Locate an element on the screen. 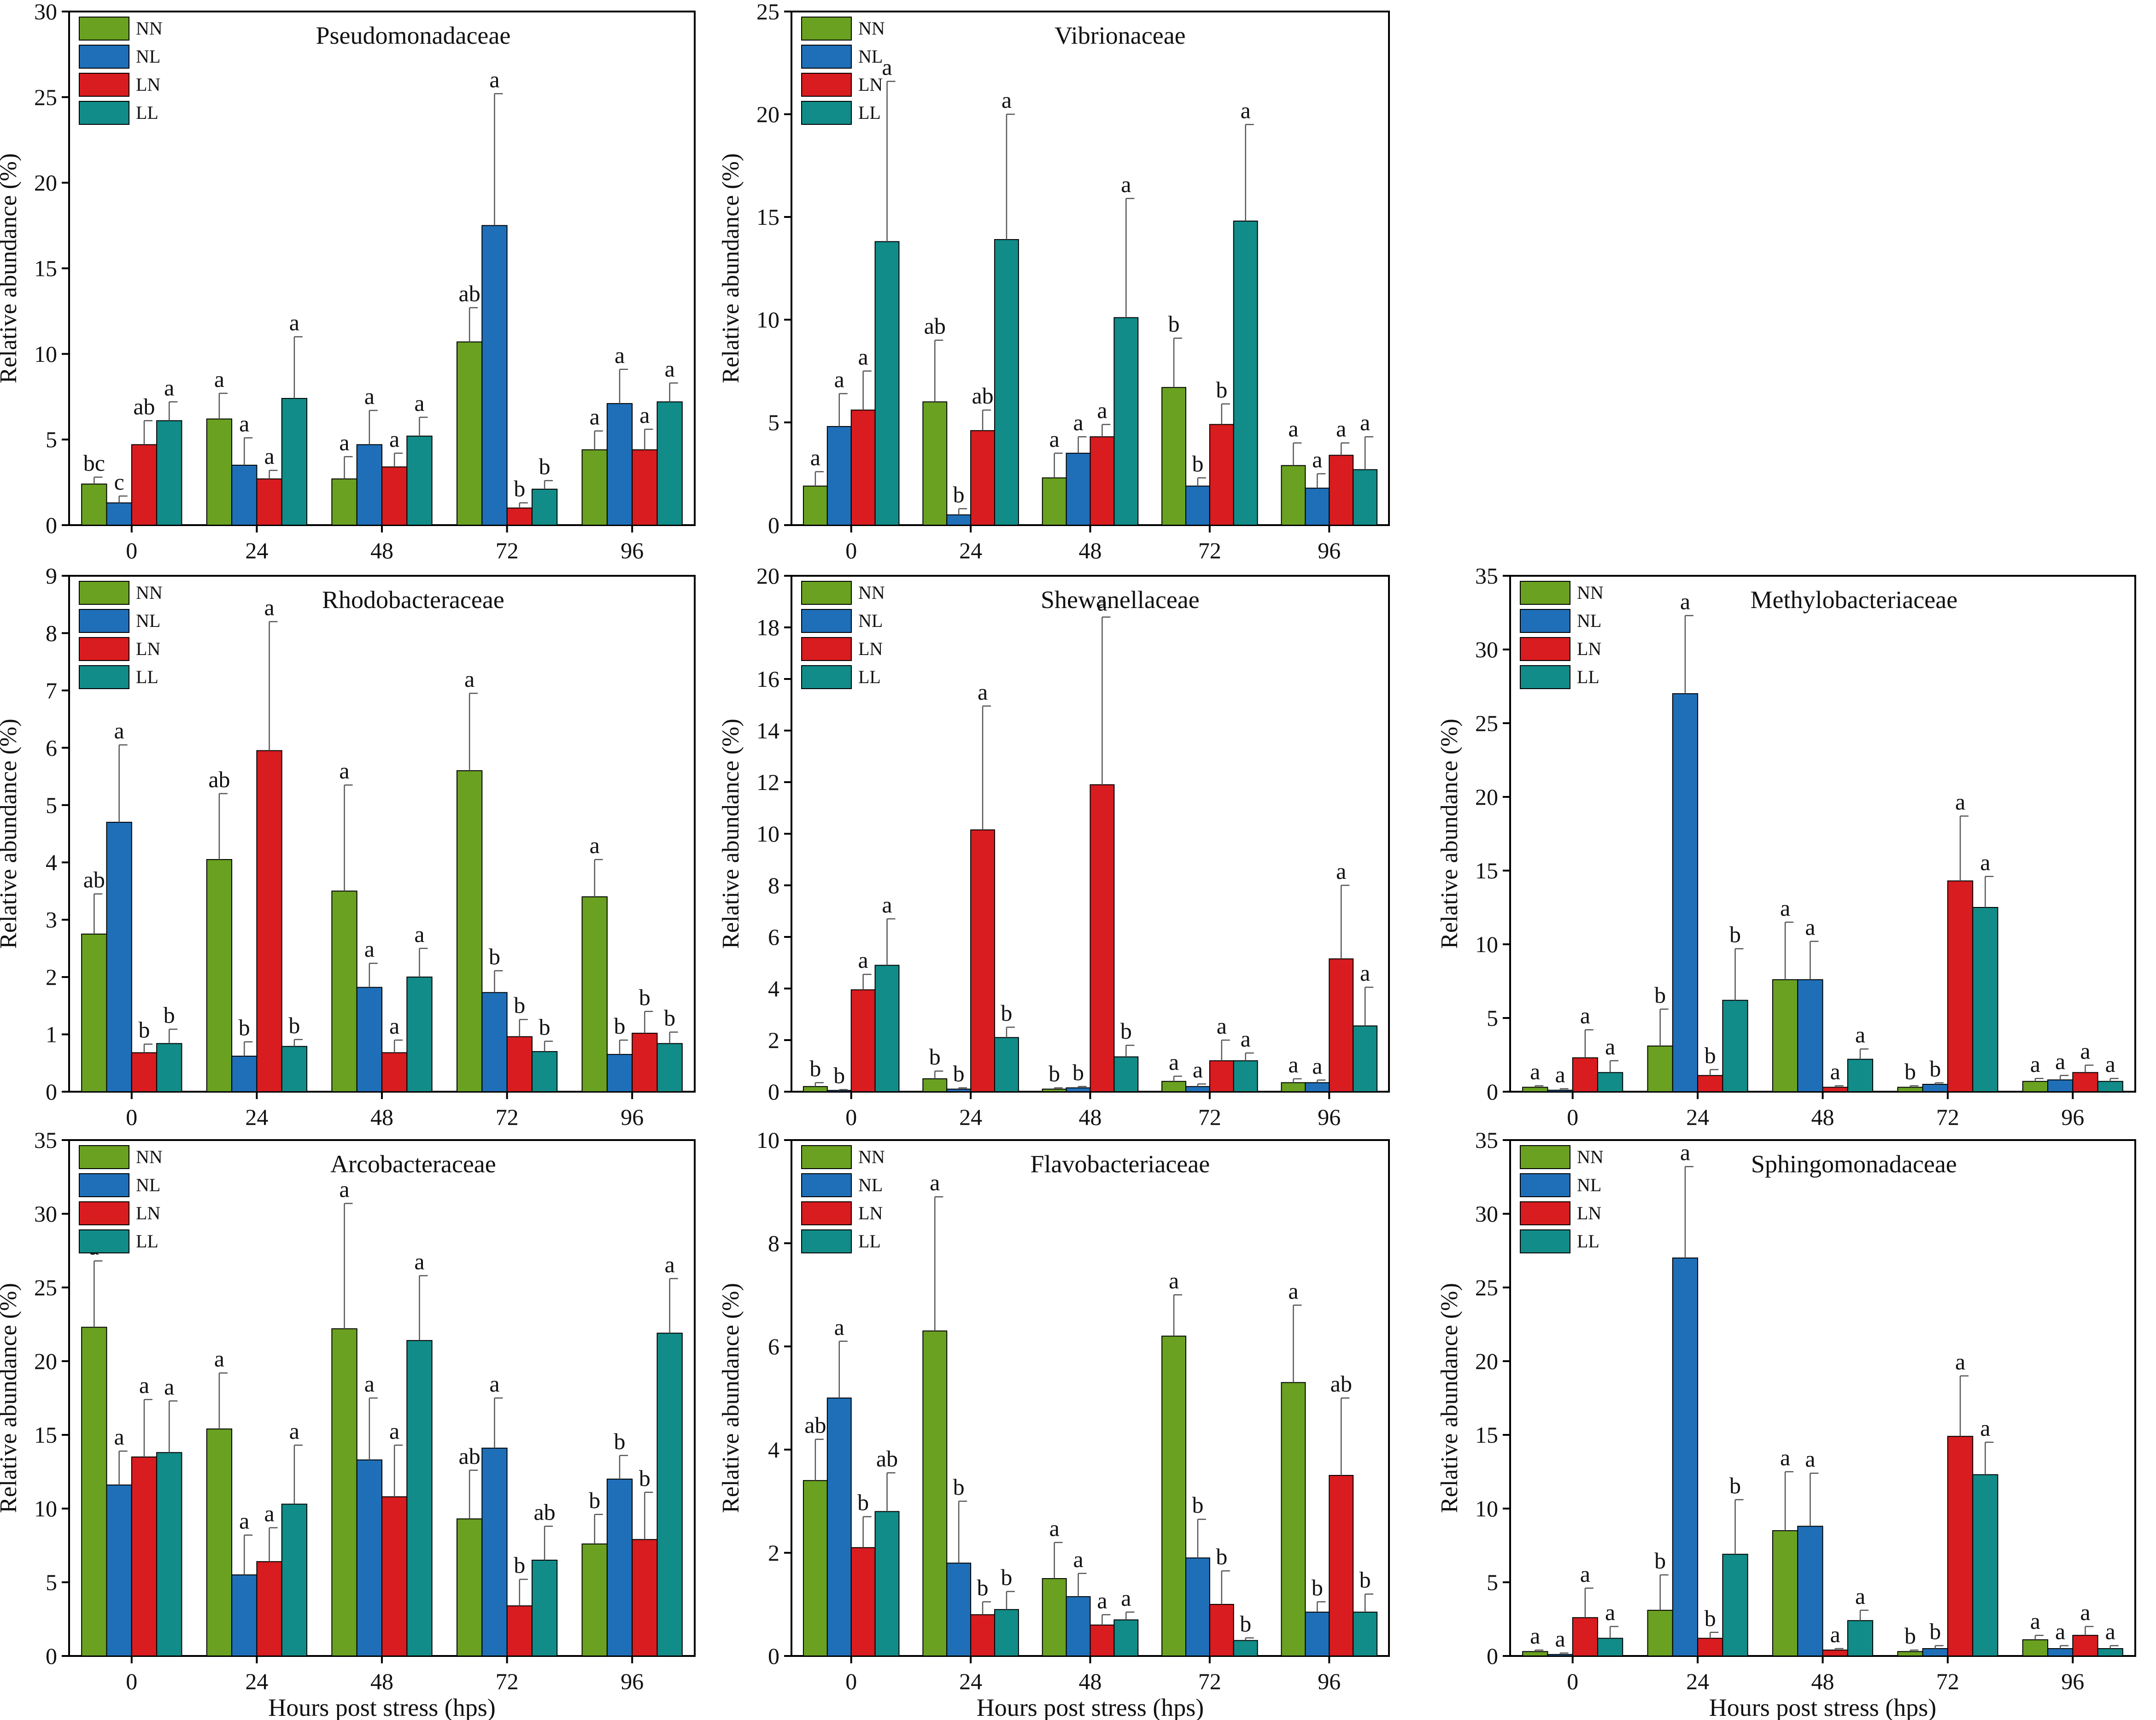  legend-swatch-nl is located at coordinates (826, 621).